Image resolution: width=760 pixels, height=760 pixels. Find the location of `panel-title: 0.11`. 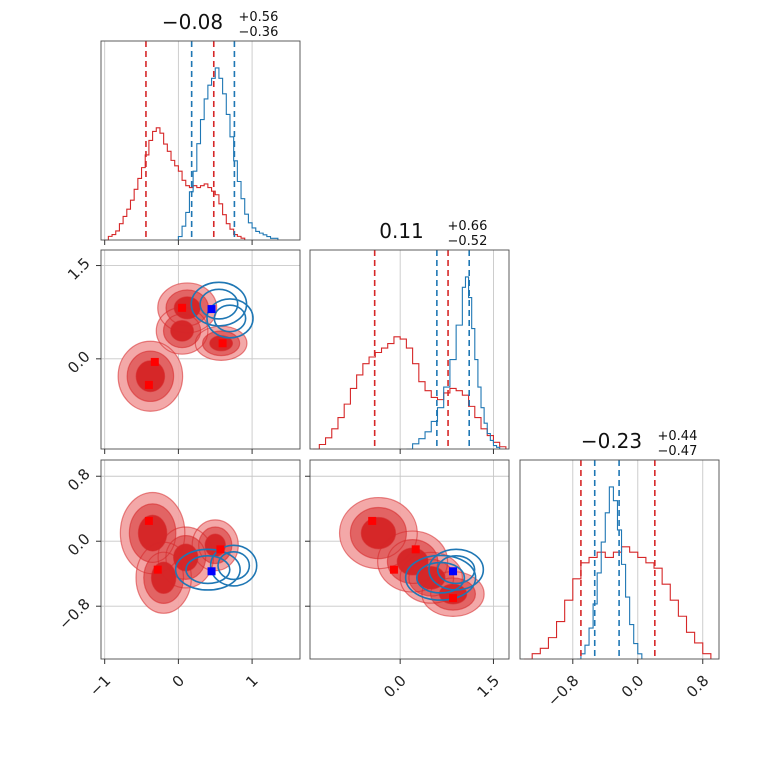

panel-title: 0.11 is located at coordinates (401, 231).